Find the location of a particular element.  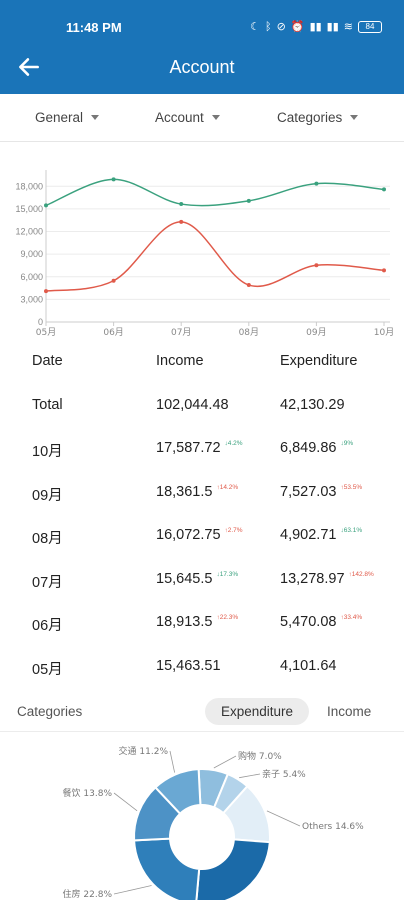

table-row: 09月 18,361.5 ↑14.2% 7,527.03 ↑53.5% is located at coordinates (202, 493).